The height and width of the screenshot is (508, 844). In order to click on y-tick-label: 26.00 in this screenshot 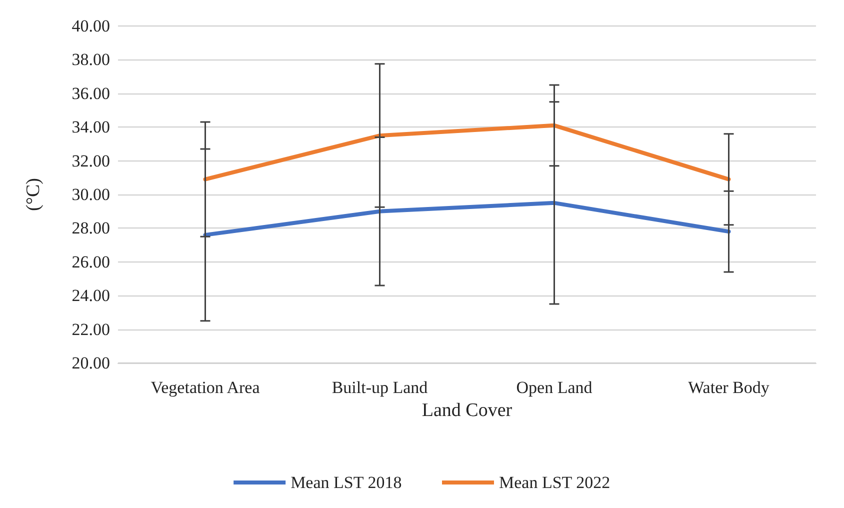, I will do `click(91, 262)`.